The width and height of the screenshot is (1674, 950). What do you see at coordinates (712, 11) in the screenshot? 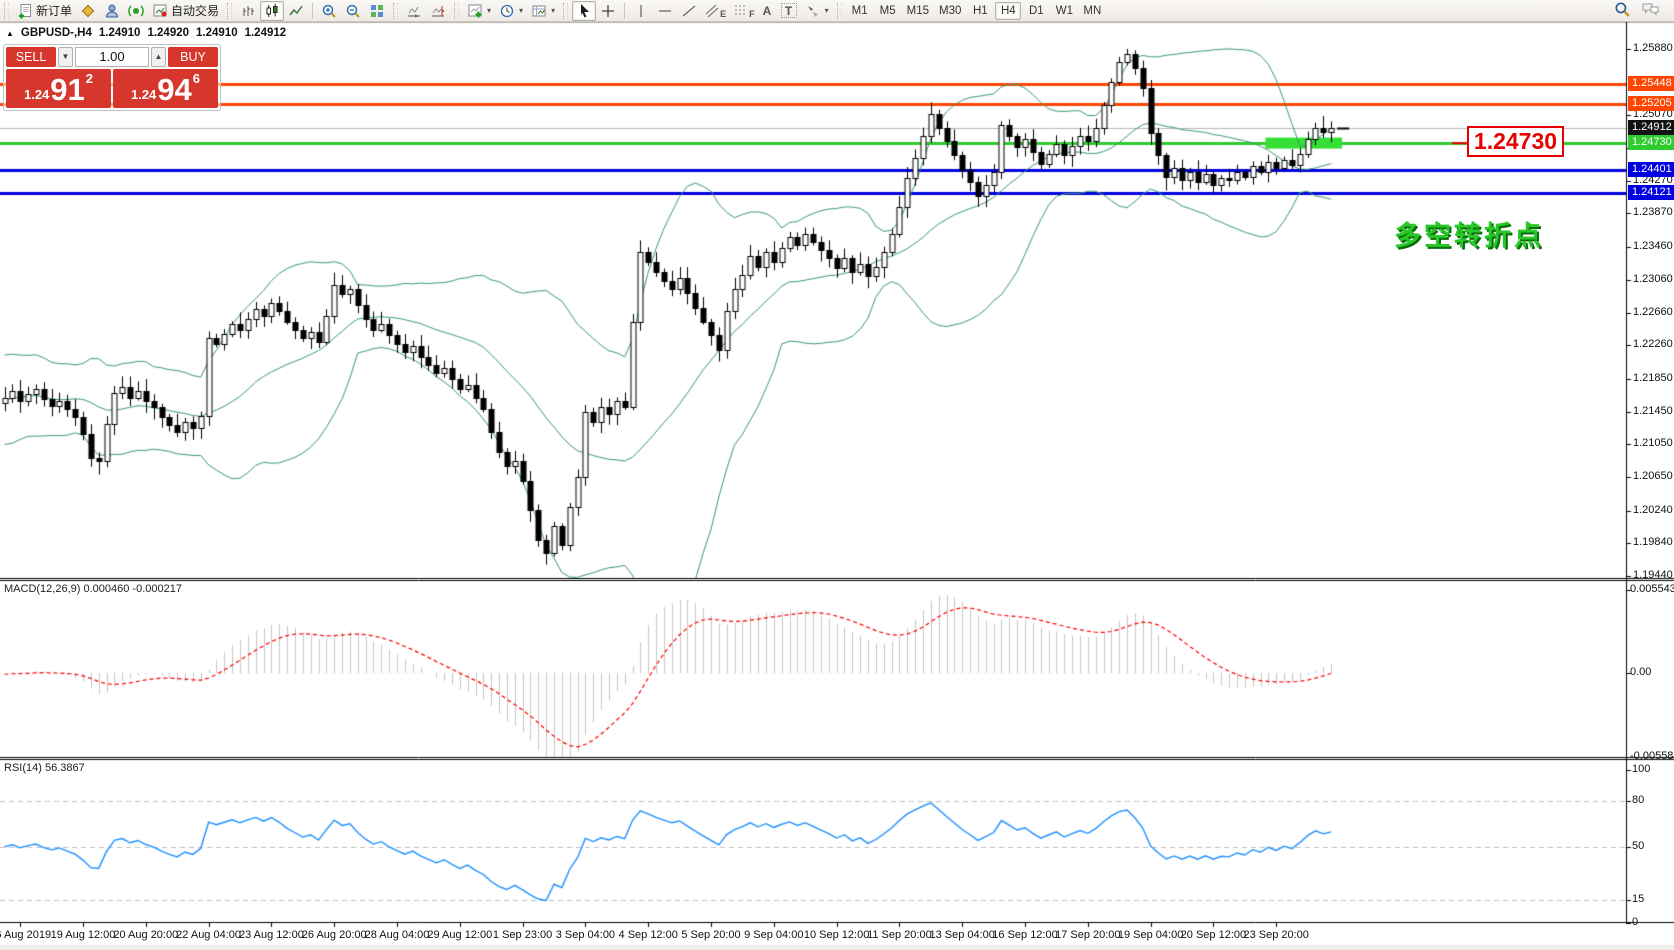
I see `channel-icon` at bounding box center [712, 11].